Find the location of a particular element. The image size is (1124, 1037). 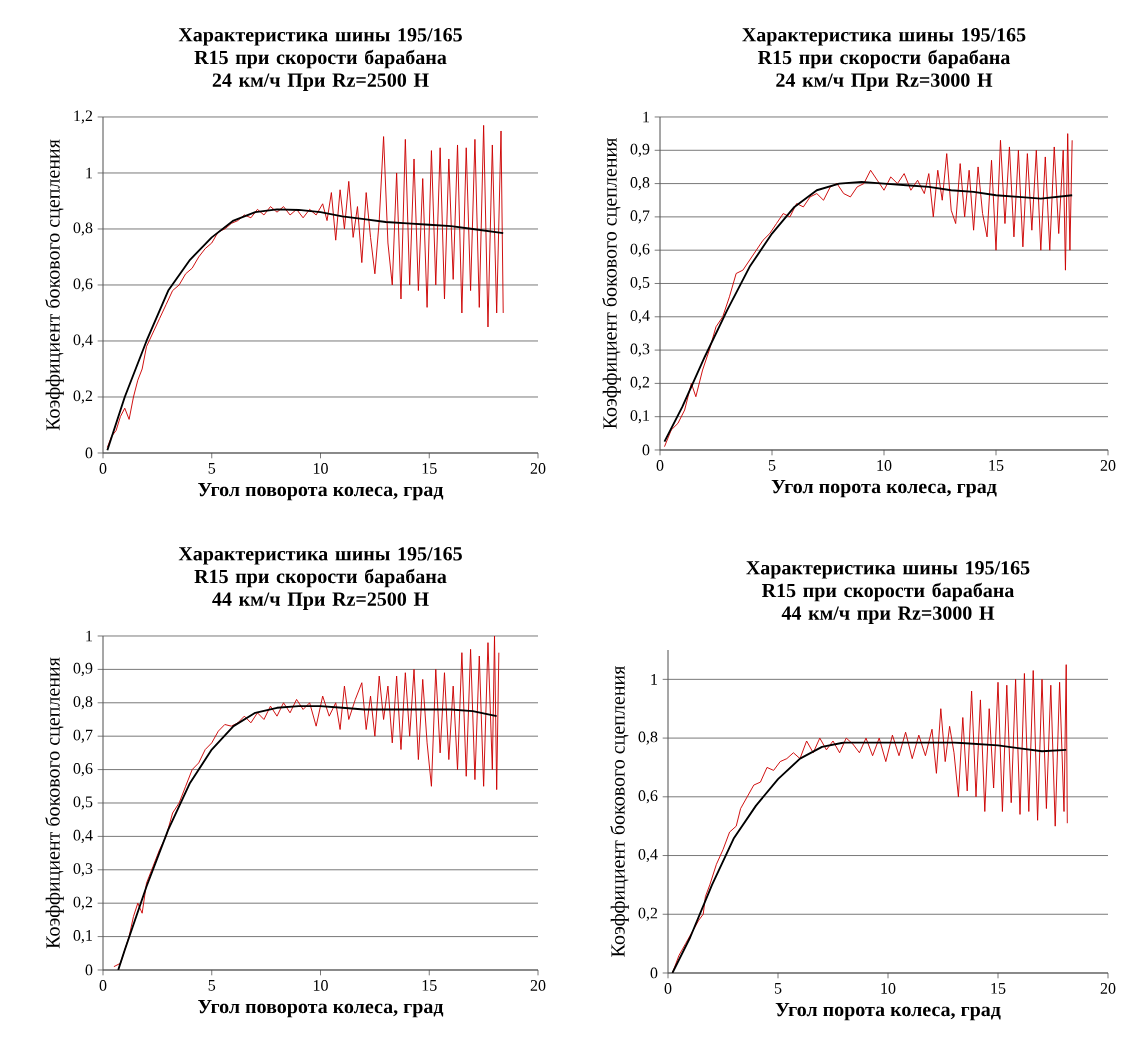

chart-title: Характеристика шины 195/165 R15 при скорости барабана 44 км/ч при Rz=3000 Н is located at coordinates (888, 592).